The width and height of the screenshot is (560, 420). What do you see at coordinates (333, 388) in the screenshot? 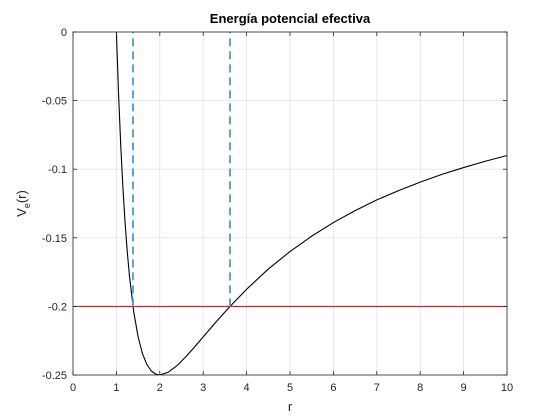
I see `x-tick-label: 6` at bounding box center [333, 388].